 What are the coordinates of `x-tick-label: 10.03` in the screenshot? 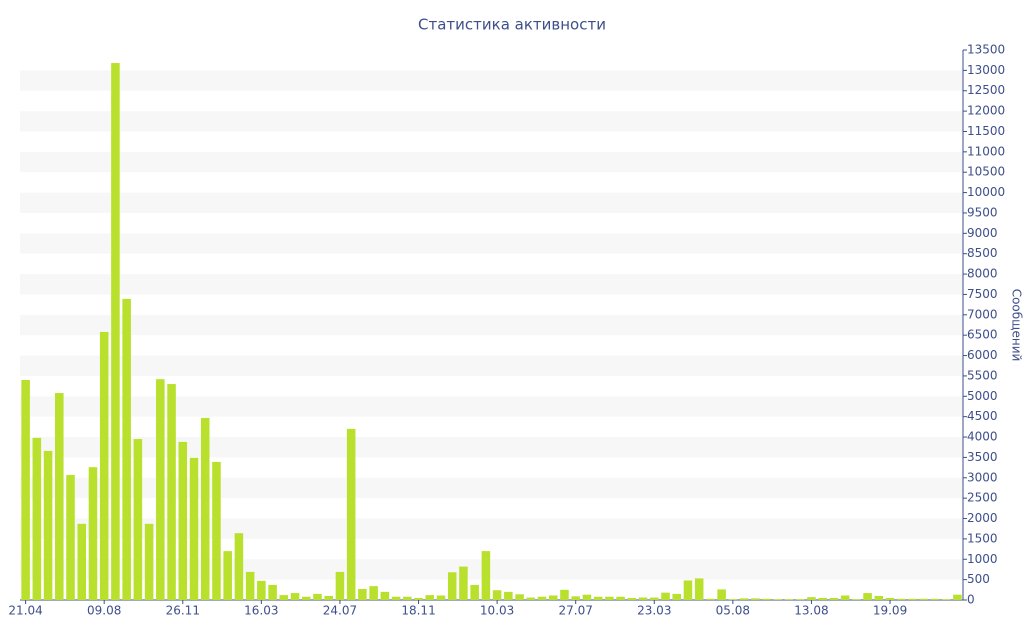 It's located at (497, 611).